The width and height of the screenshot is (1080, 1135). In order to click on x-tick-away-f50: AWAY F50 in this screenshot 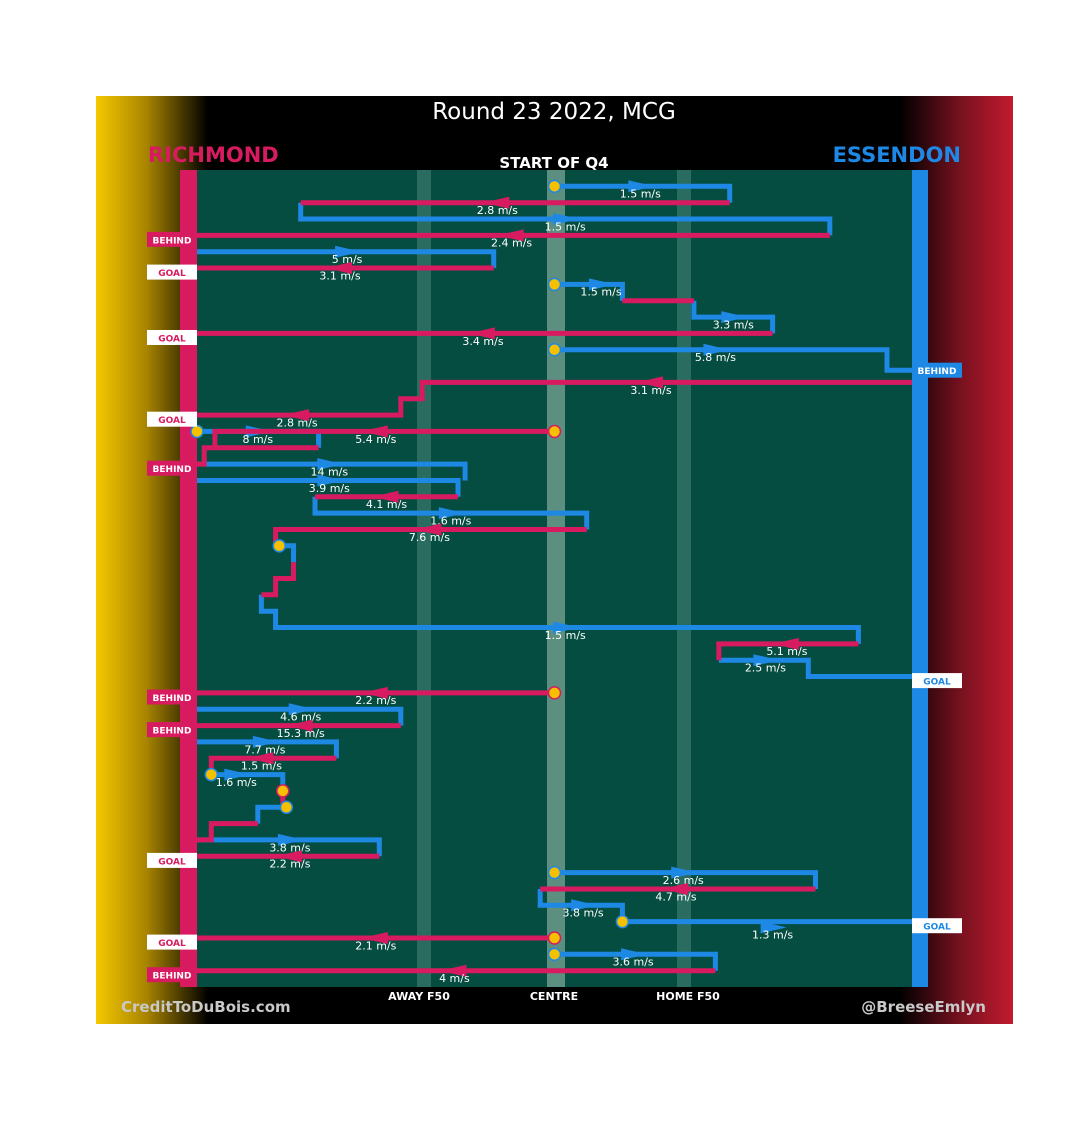, I will do `click(419, 996)`.